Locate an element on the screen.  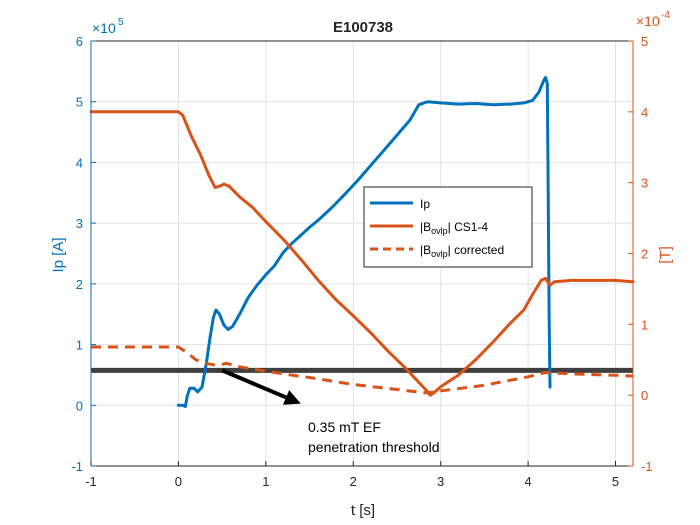
y-right-tick-label: 5 is located at coordinates (644, 41).